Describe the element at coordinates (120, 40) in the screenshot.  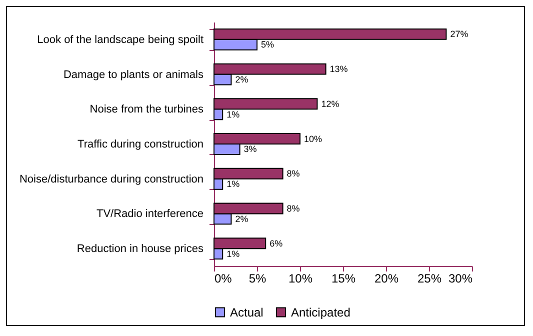
I see `y-tick-label: Look of the landscape being spoilt` at that location.